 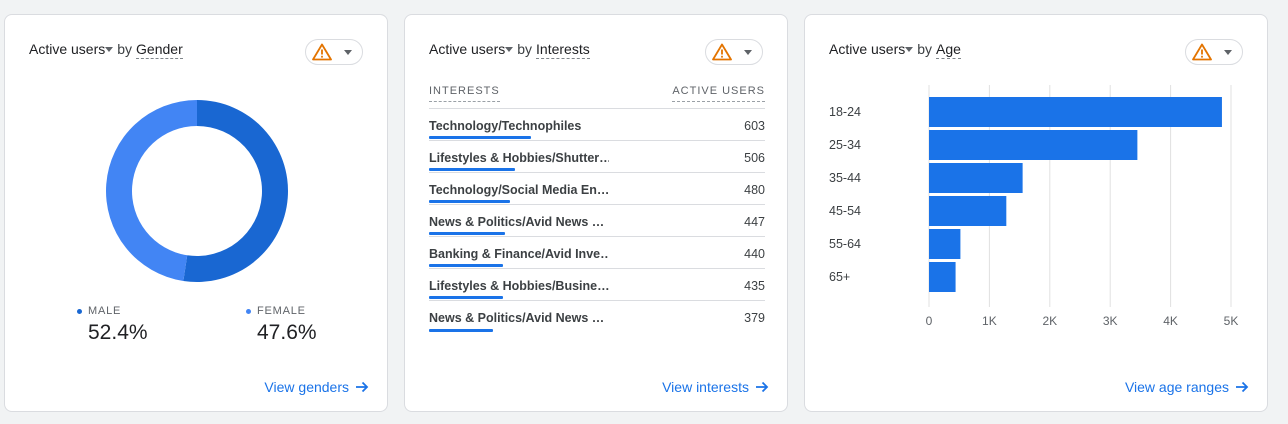 What do you see at coordinates (754, 222) in the screenshot?
I see `interest-value: 447` at bounding box center [754, 222].